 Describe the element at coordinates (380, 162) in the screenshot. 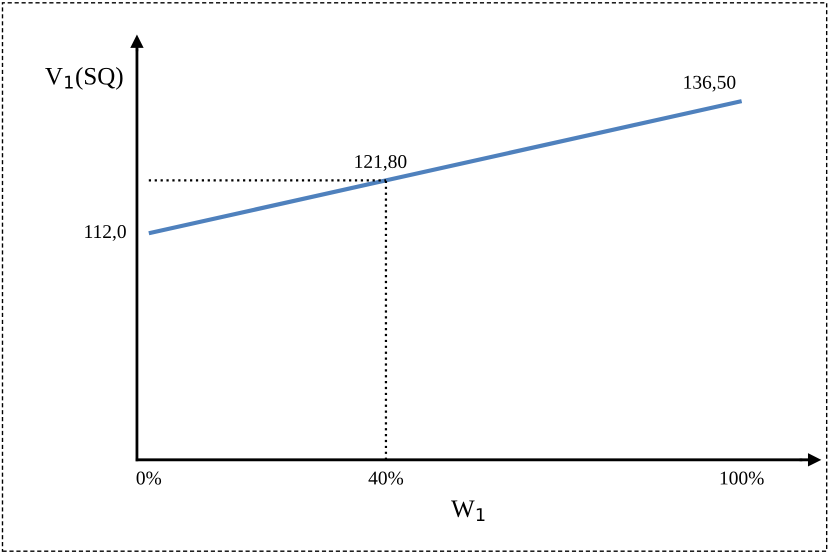

I see `data-label: 121,80` at that location.